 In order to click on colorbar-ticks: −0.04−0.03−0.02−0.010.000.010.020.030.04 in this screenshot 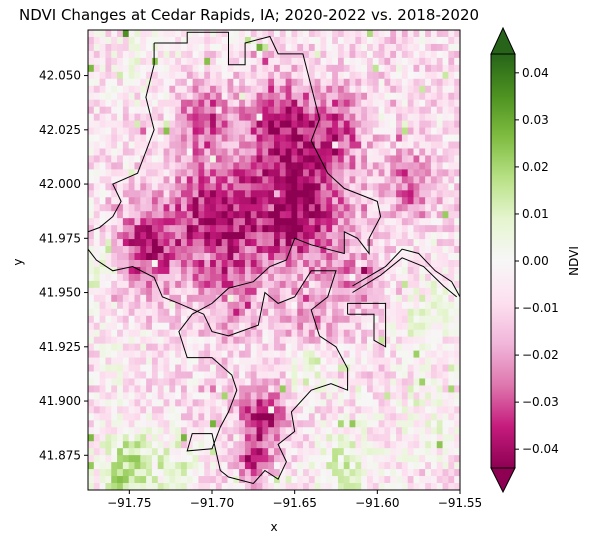, I will do `click(537, 261)`.